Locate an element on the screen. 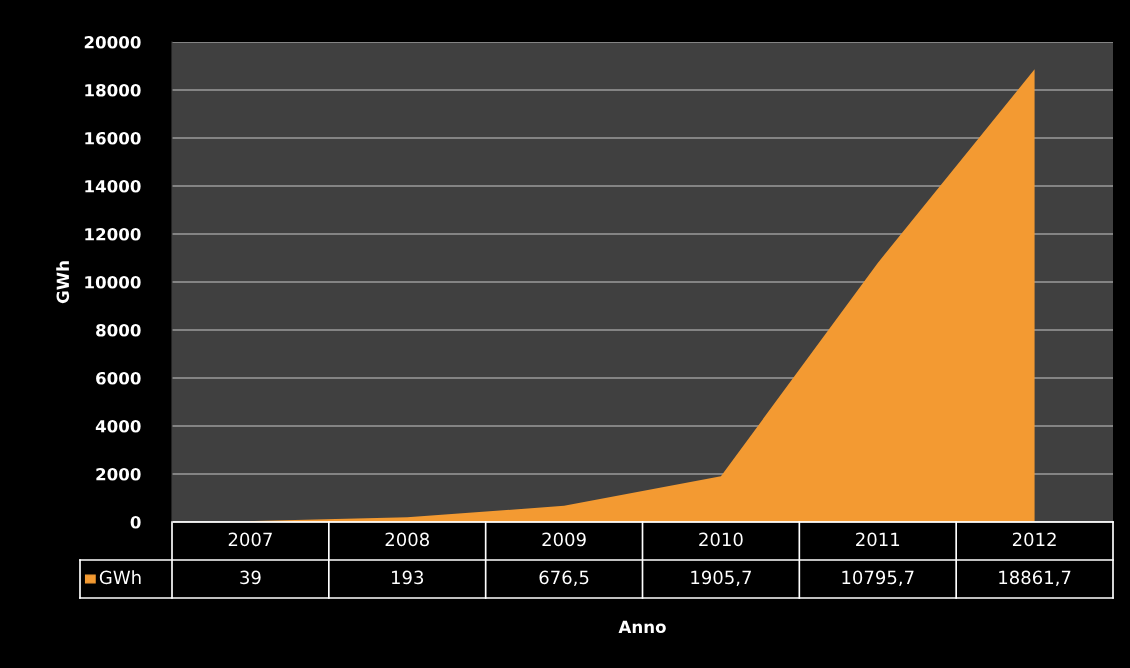 This screenshot has height=668, width=1130. data-label: 10795,7 is located at coordinates (878, 578).